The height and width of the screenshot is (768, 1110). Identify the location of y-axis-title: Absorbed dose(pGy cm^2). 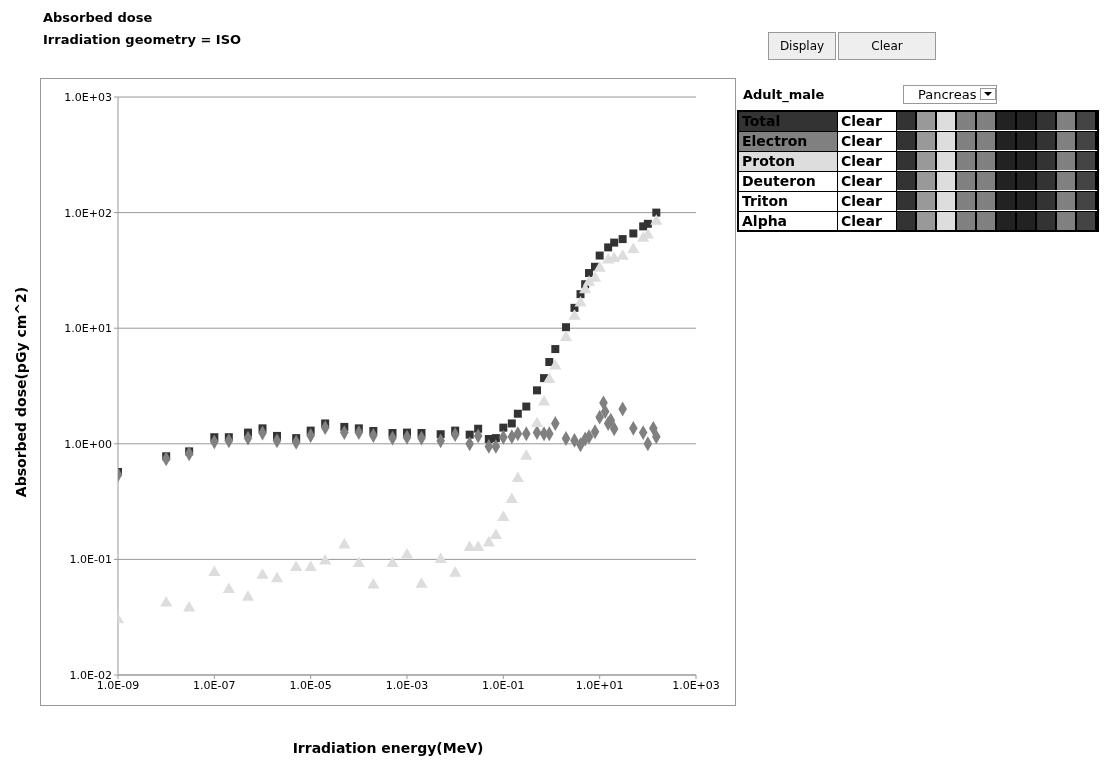
(21, 392).